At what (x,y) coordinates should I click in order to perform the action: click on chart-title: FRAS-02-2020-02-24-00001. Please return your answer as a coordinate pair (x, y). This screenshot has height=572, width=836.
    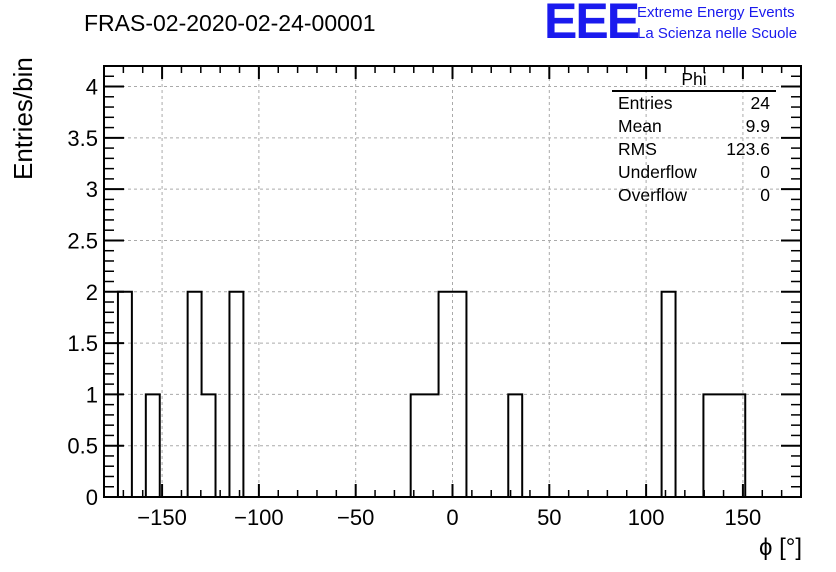
    Looking at the image, I should click on (230, 23).